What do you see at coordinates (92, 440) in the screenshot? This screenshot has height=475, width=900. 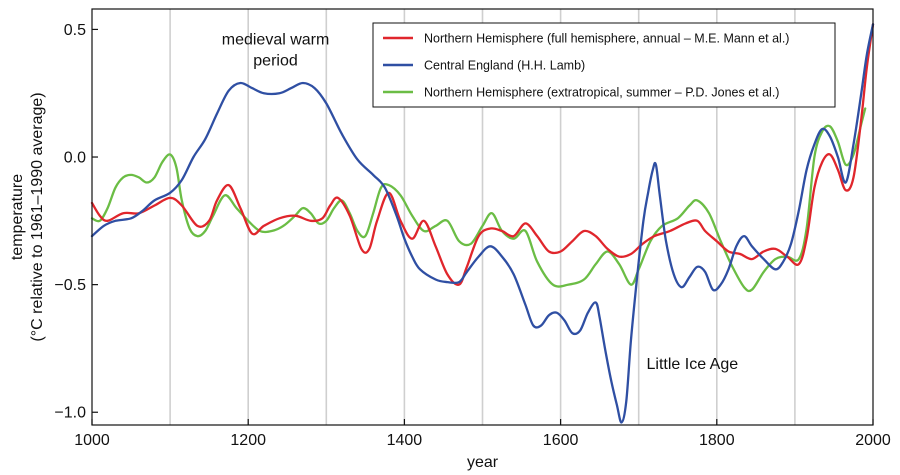 I see `x-tick-label-1000: 1000` at bounding box center [92, 440].